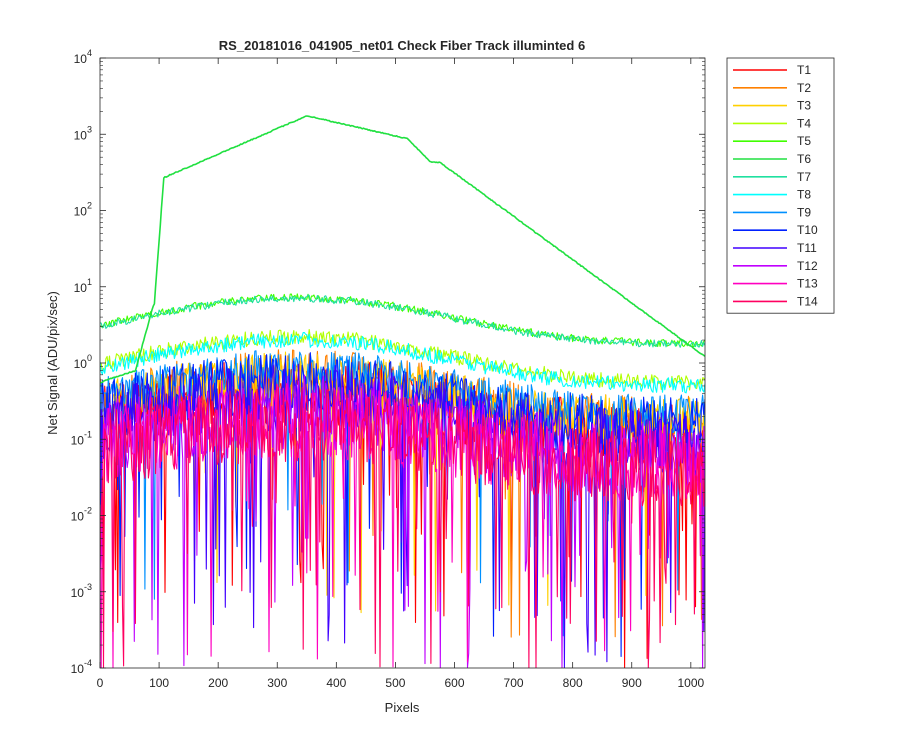  I want to click on legend-label-t7: T7, so click(804, 177).